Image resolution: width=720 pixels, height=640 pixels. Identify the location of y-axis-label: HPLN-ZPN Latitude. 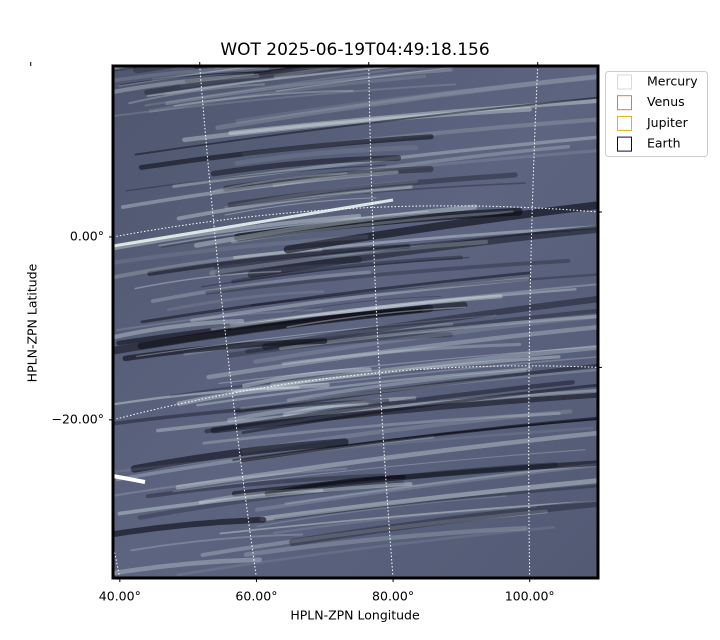
(32, 322).